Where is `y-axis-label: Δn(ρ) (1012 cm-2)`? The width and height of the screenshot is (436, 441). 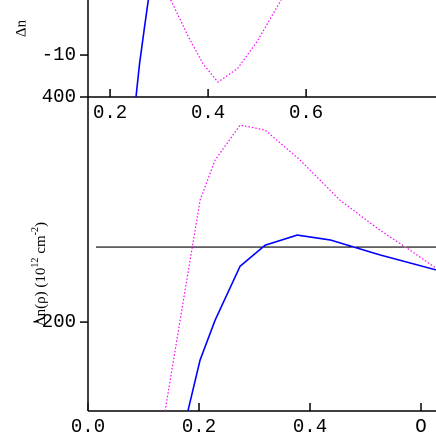 y-axis-label: Δn(ρ) (1012 cm-2) is located at coordinates (39, 274).